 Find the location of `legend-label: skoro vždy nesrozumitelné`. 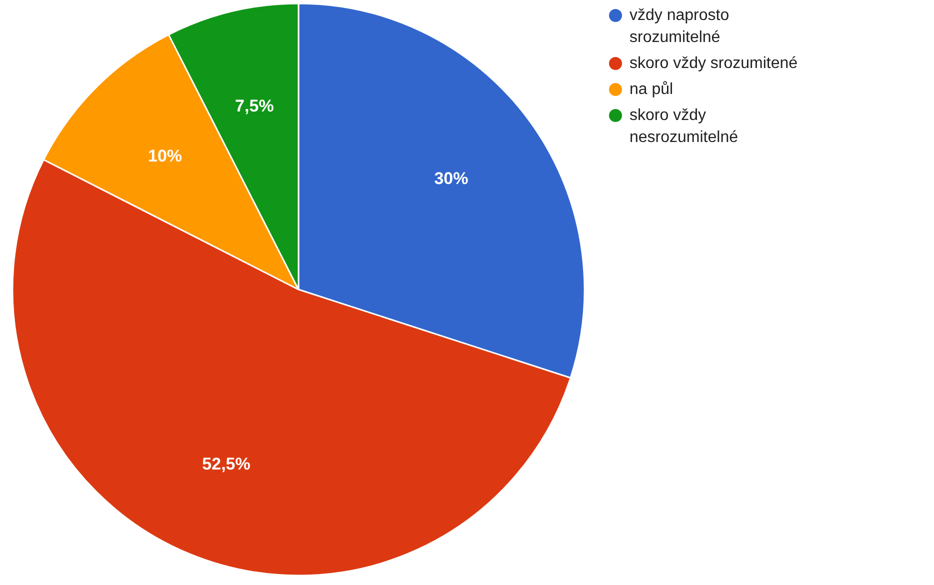

legend-label: skoro vždy nesrozumitelné is located at coordinates (684, 126).